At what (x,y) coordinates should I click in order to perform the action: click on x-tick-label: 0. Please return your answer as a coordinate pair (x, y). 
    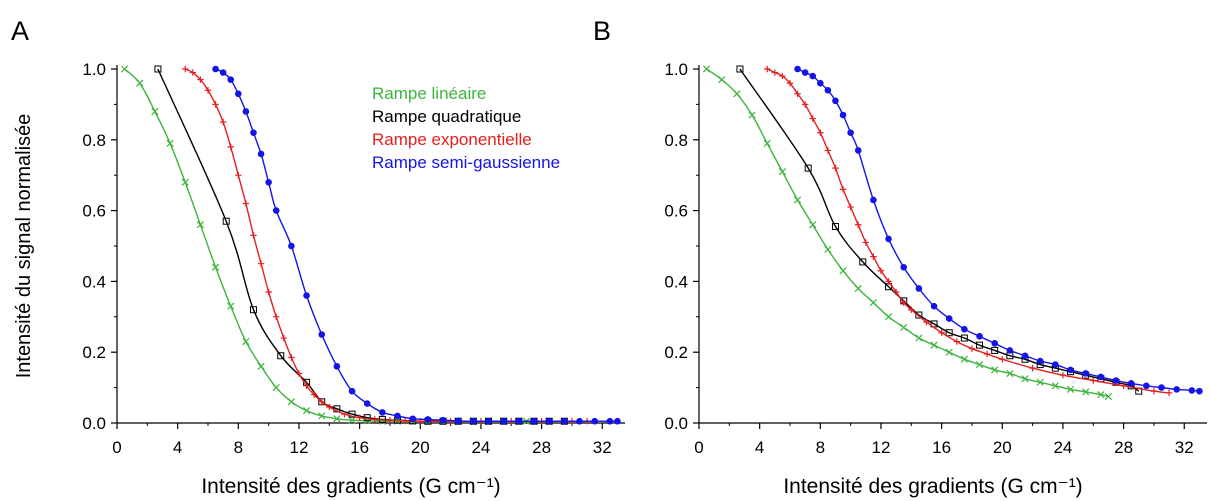
    Looking at the image, I should click on (698, 447).